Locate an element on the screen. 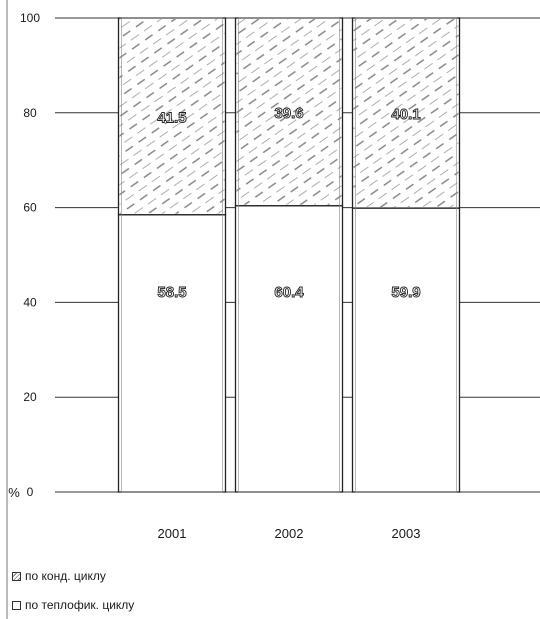  legend-item-heat: по теплофик. циклу is located at coordinates (73, 605).